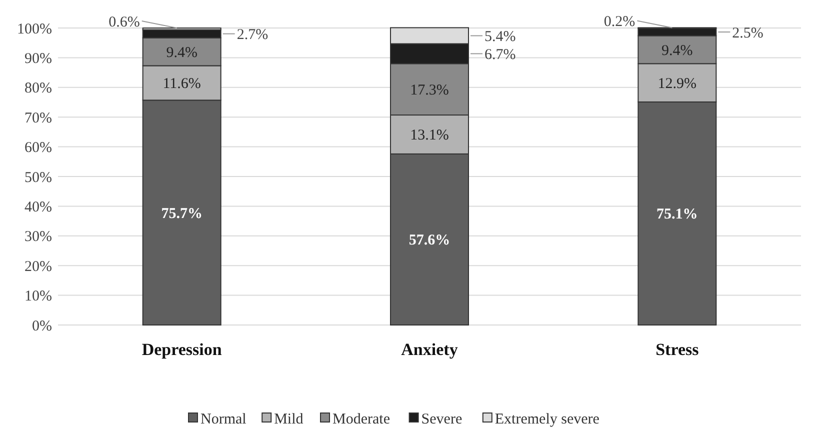 This screenshot has height=432, width=821. I want to click on data-label: 11.6%, so click(181, 84).